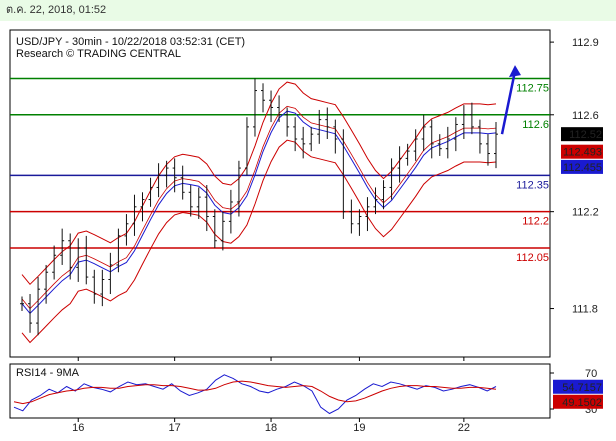 This screenshot has width=616, height=441. I want to click on rsi-plot-area, so click(280, 391).